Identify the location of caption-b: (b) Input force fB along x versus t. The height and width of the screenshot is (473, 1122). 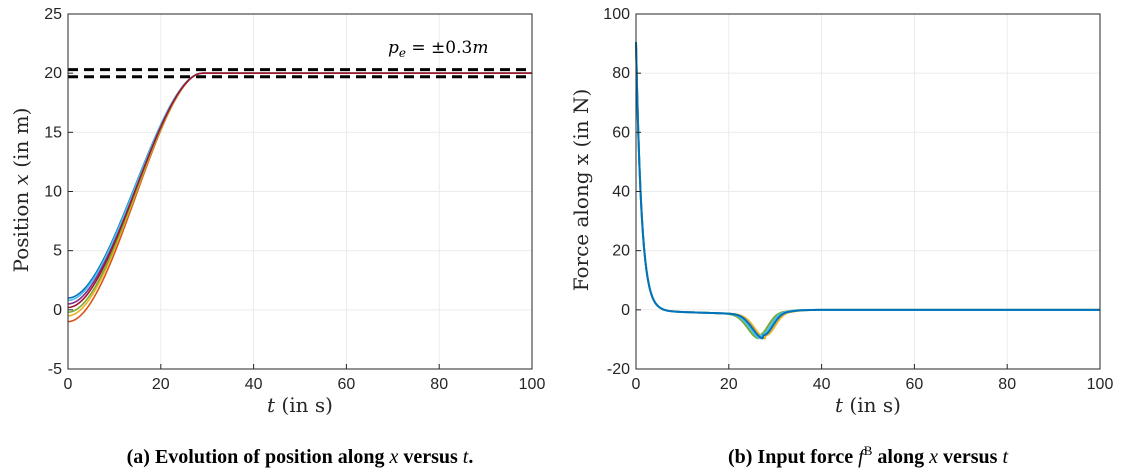
(868, 455).